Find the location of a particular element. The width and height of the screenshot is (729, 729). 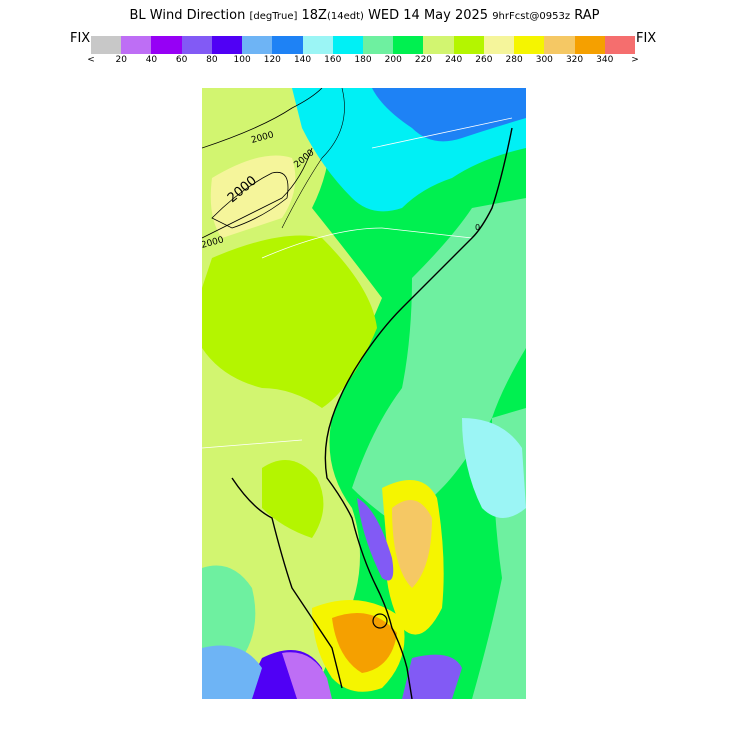

title-forecast: 9hrFcst@0953z is located at coordinates (531, 16).